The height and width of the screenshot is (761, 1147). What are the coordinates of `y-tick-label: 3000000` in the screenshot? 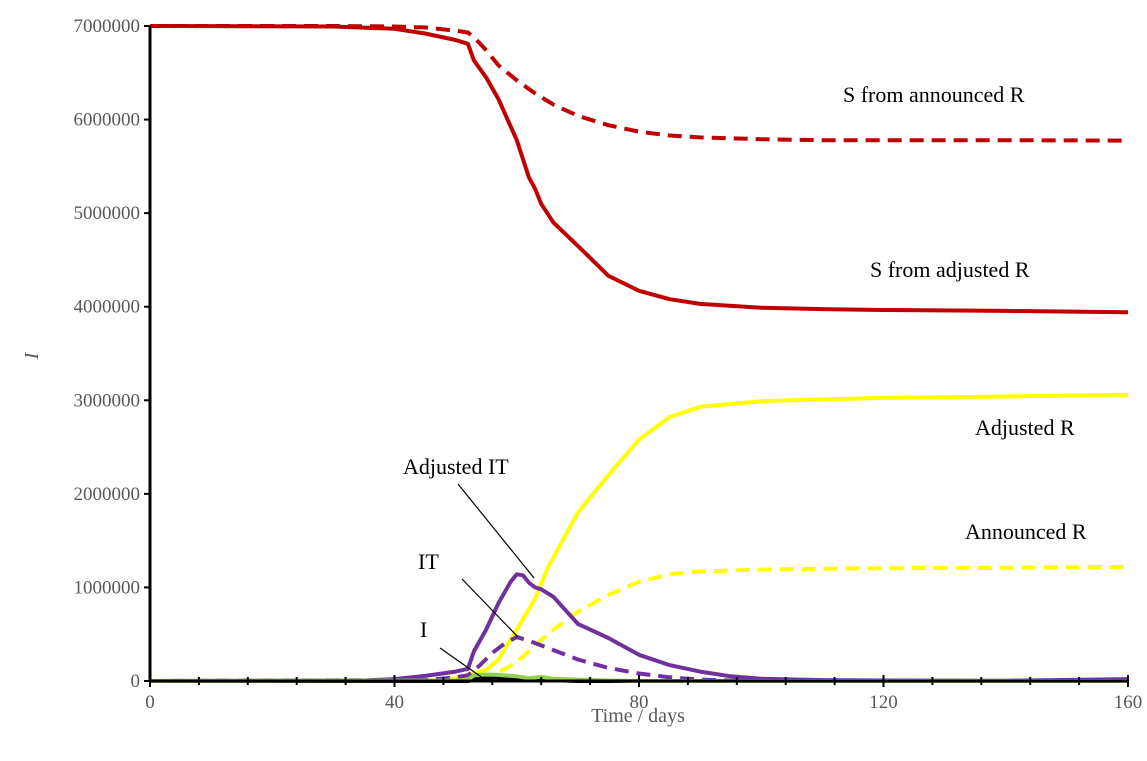 It's located at (107, 400).